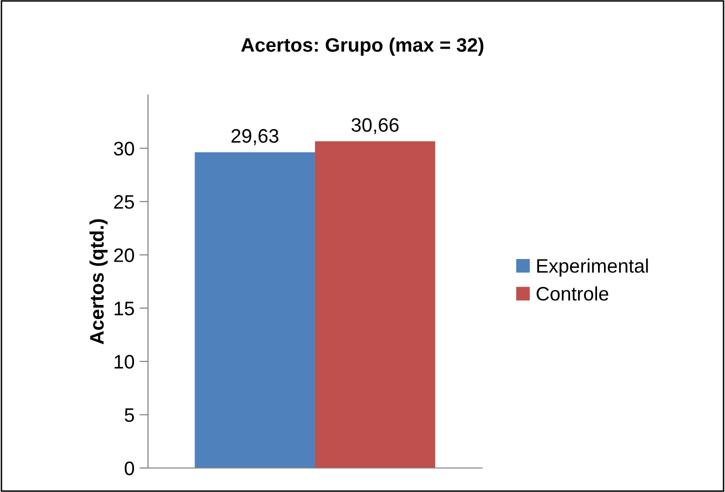 Image resolution: width=725 pixels, height=492 pixels. Describe the element at coordinates (99, 281) in the screenshot. I see `y-axis-title: Acertos (qtd.)` at that location.